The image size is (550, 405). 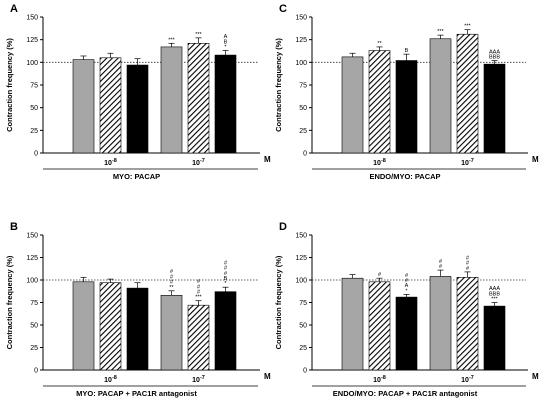 What do you see at coordinates (136, 393) in the screenshot?
I see `panel-caption: MYO: PACAP + PAC1R antagonist` at bounding box center [136, 393].